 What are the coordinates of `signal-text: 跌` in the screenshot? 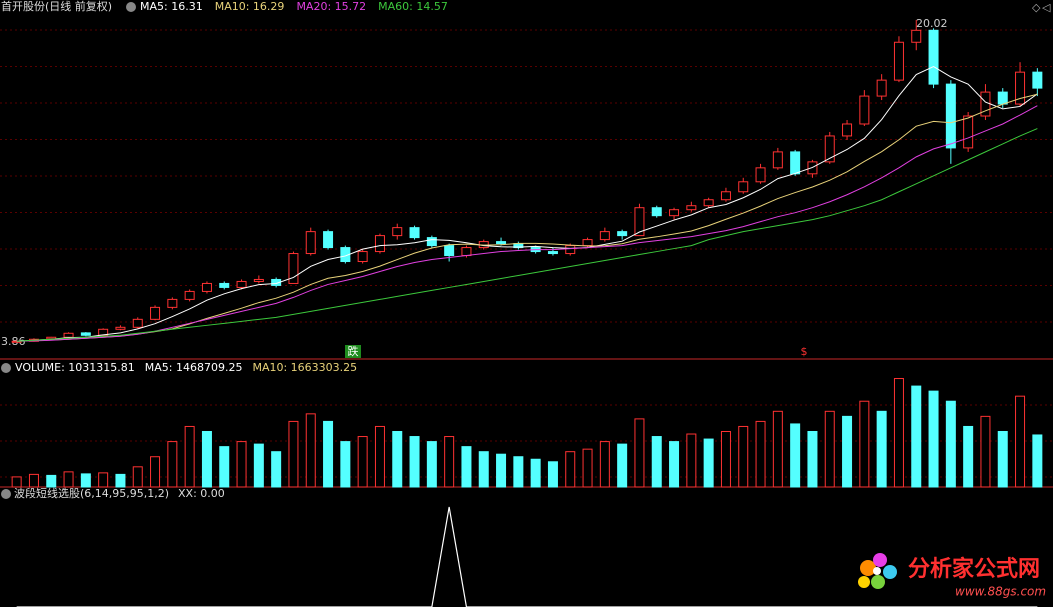 It's located at (353, 351).